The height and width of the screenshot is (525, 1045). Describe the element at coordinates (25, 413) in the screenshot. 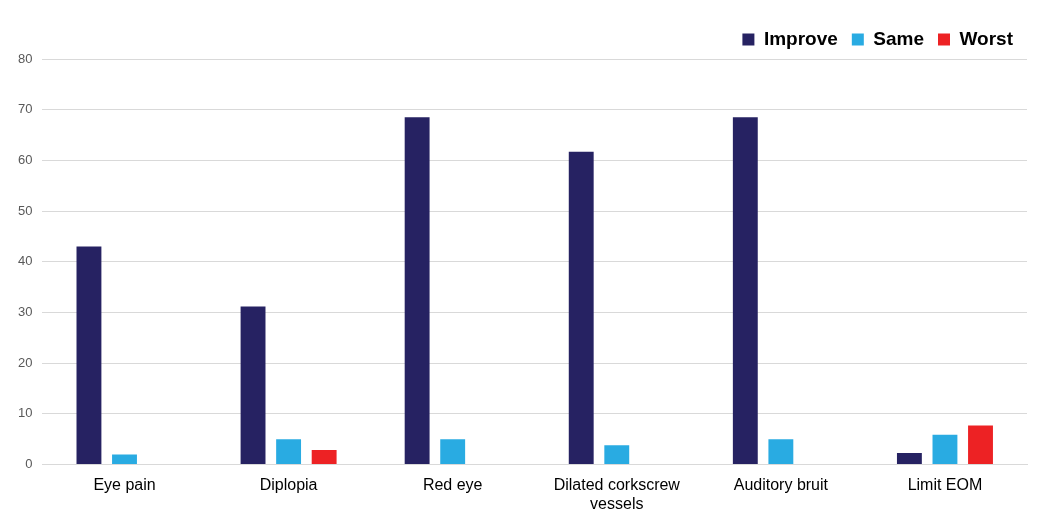

I see `y-tick-label: 10` at that location.